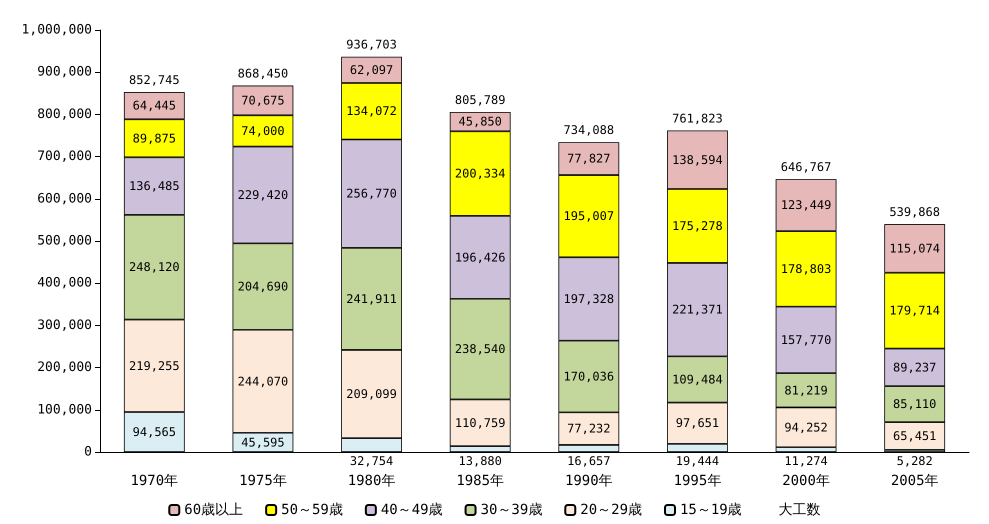 This screenshot has width=989, height=524. I want to click on data-label: 229,420, so click(263, 195).